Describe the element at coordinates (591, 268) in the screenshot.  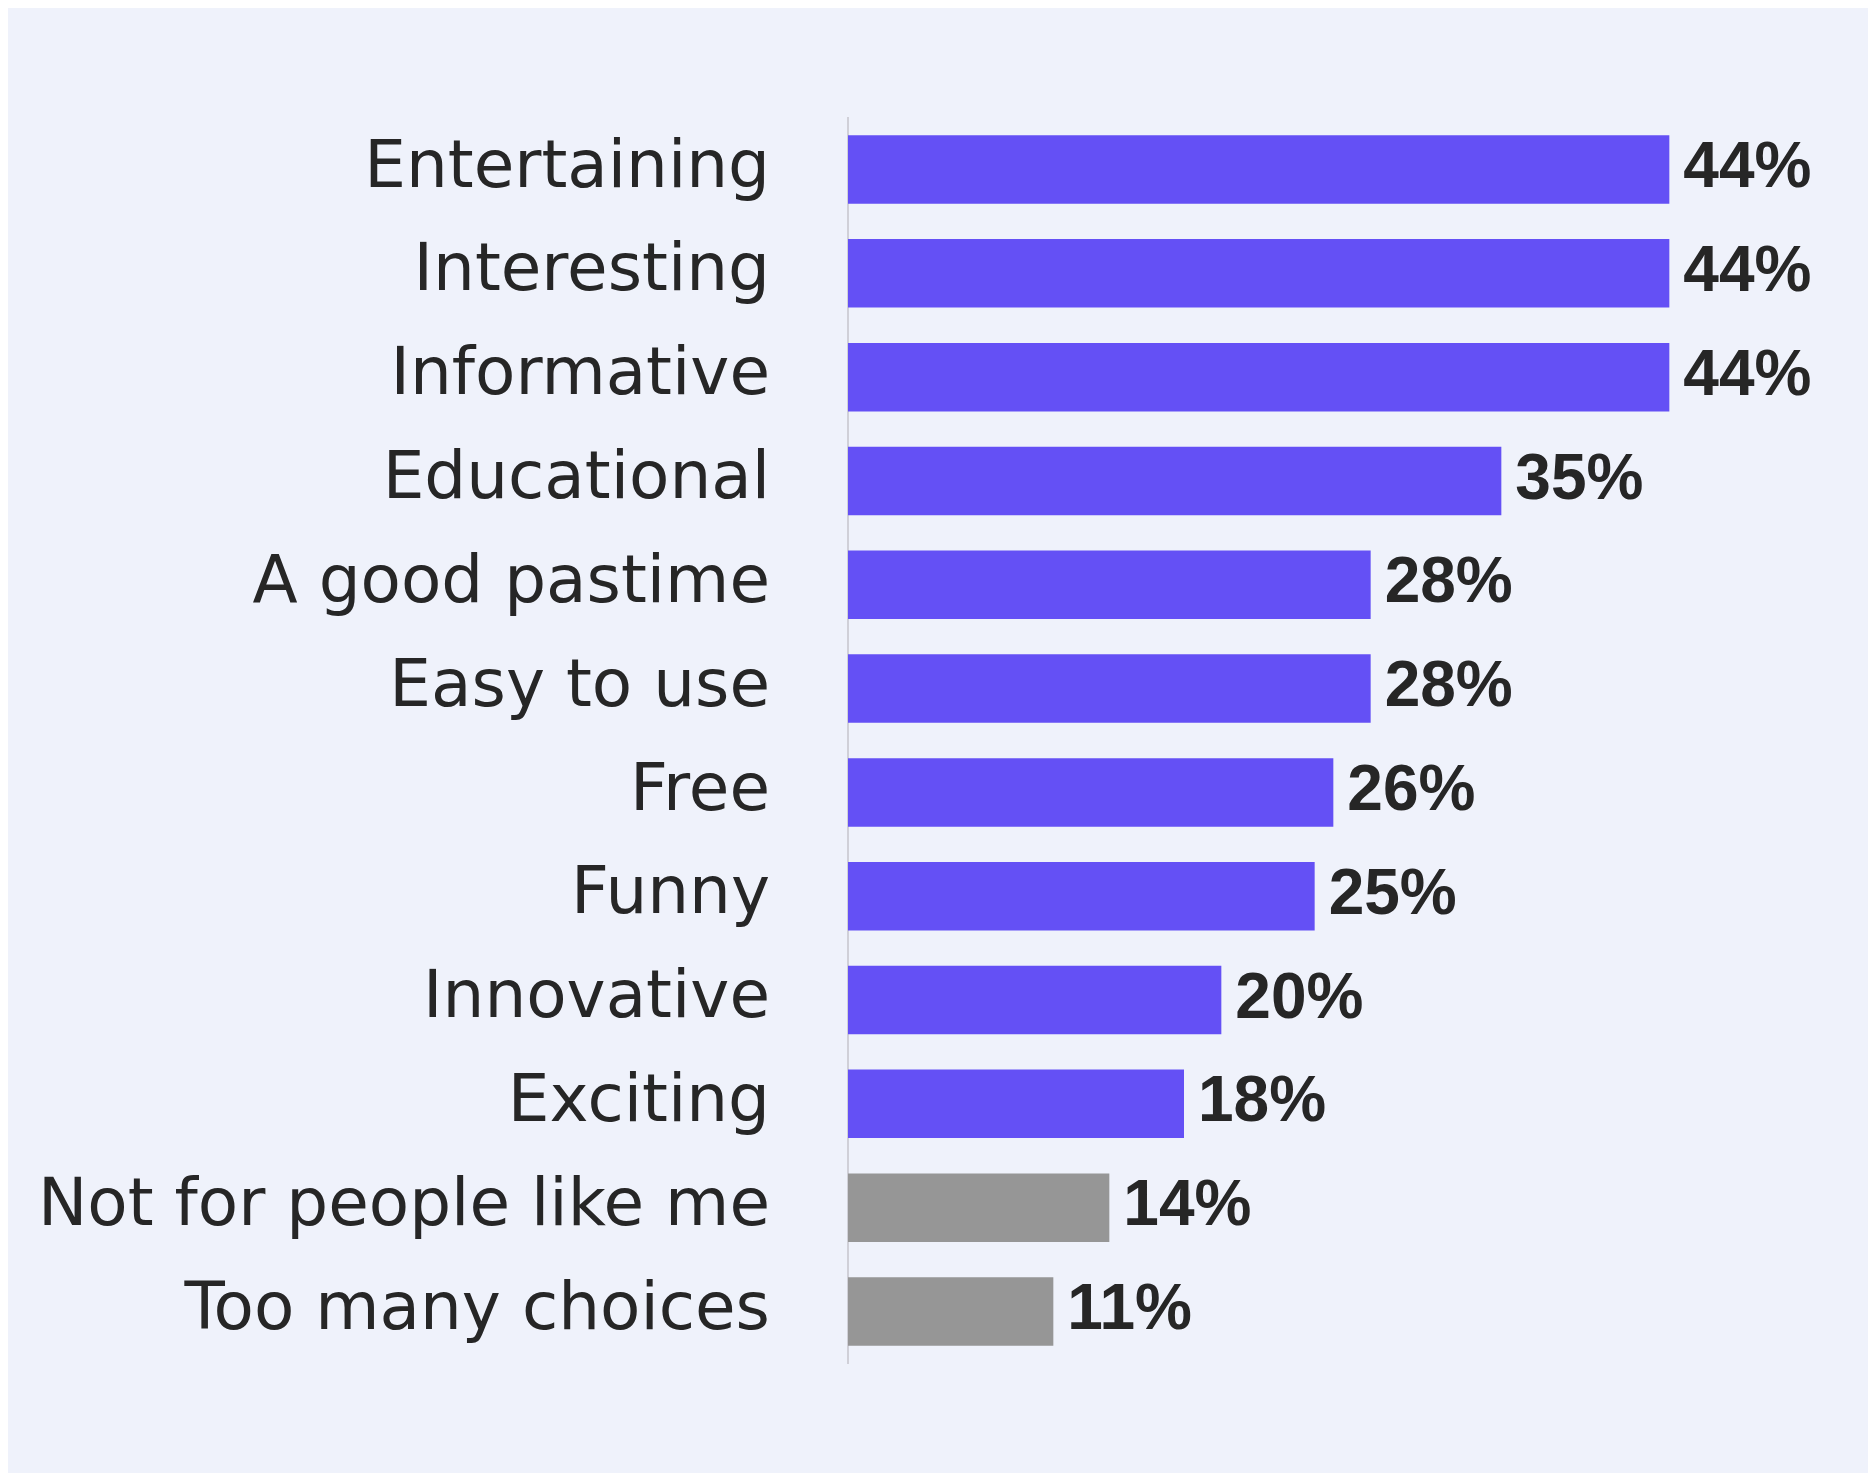
I see `y-tick-label: Interesting` at that location.